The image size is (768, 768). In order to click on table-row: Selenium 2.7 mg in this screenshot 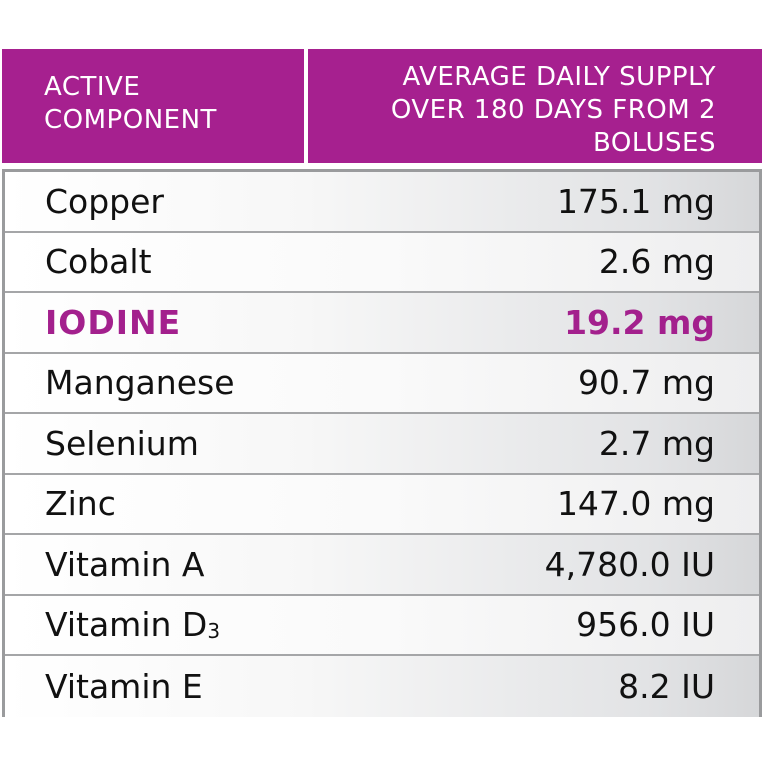, I will do `click(382, 444)`.